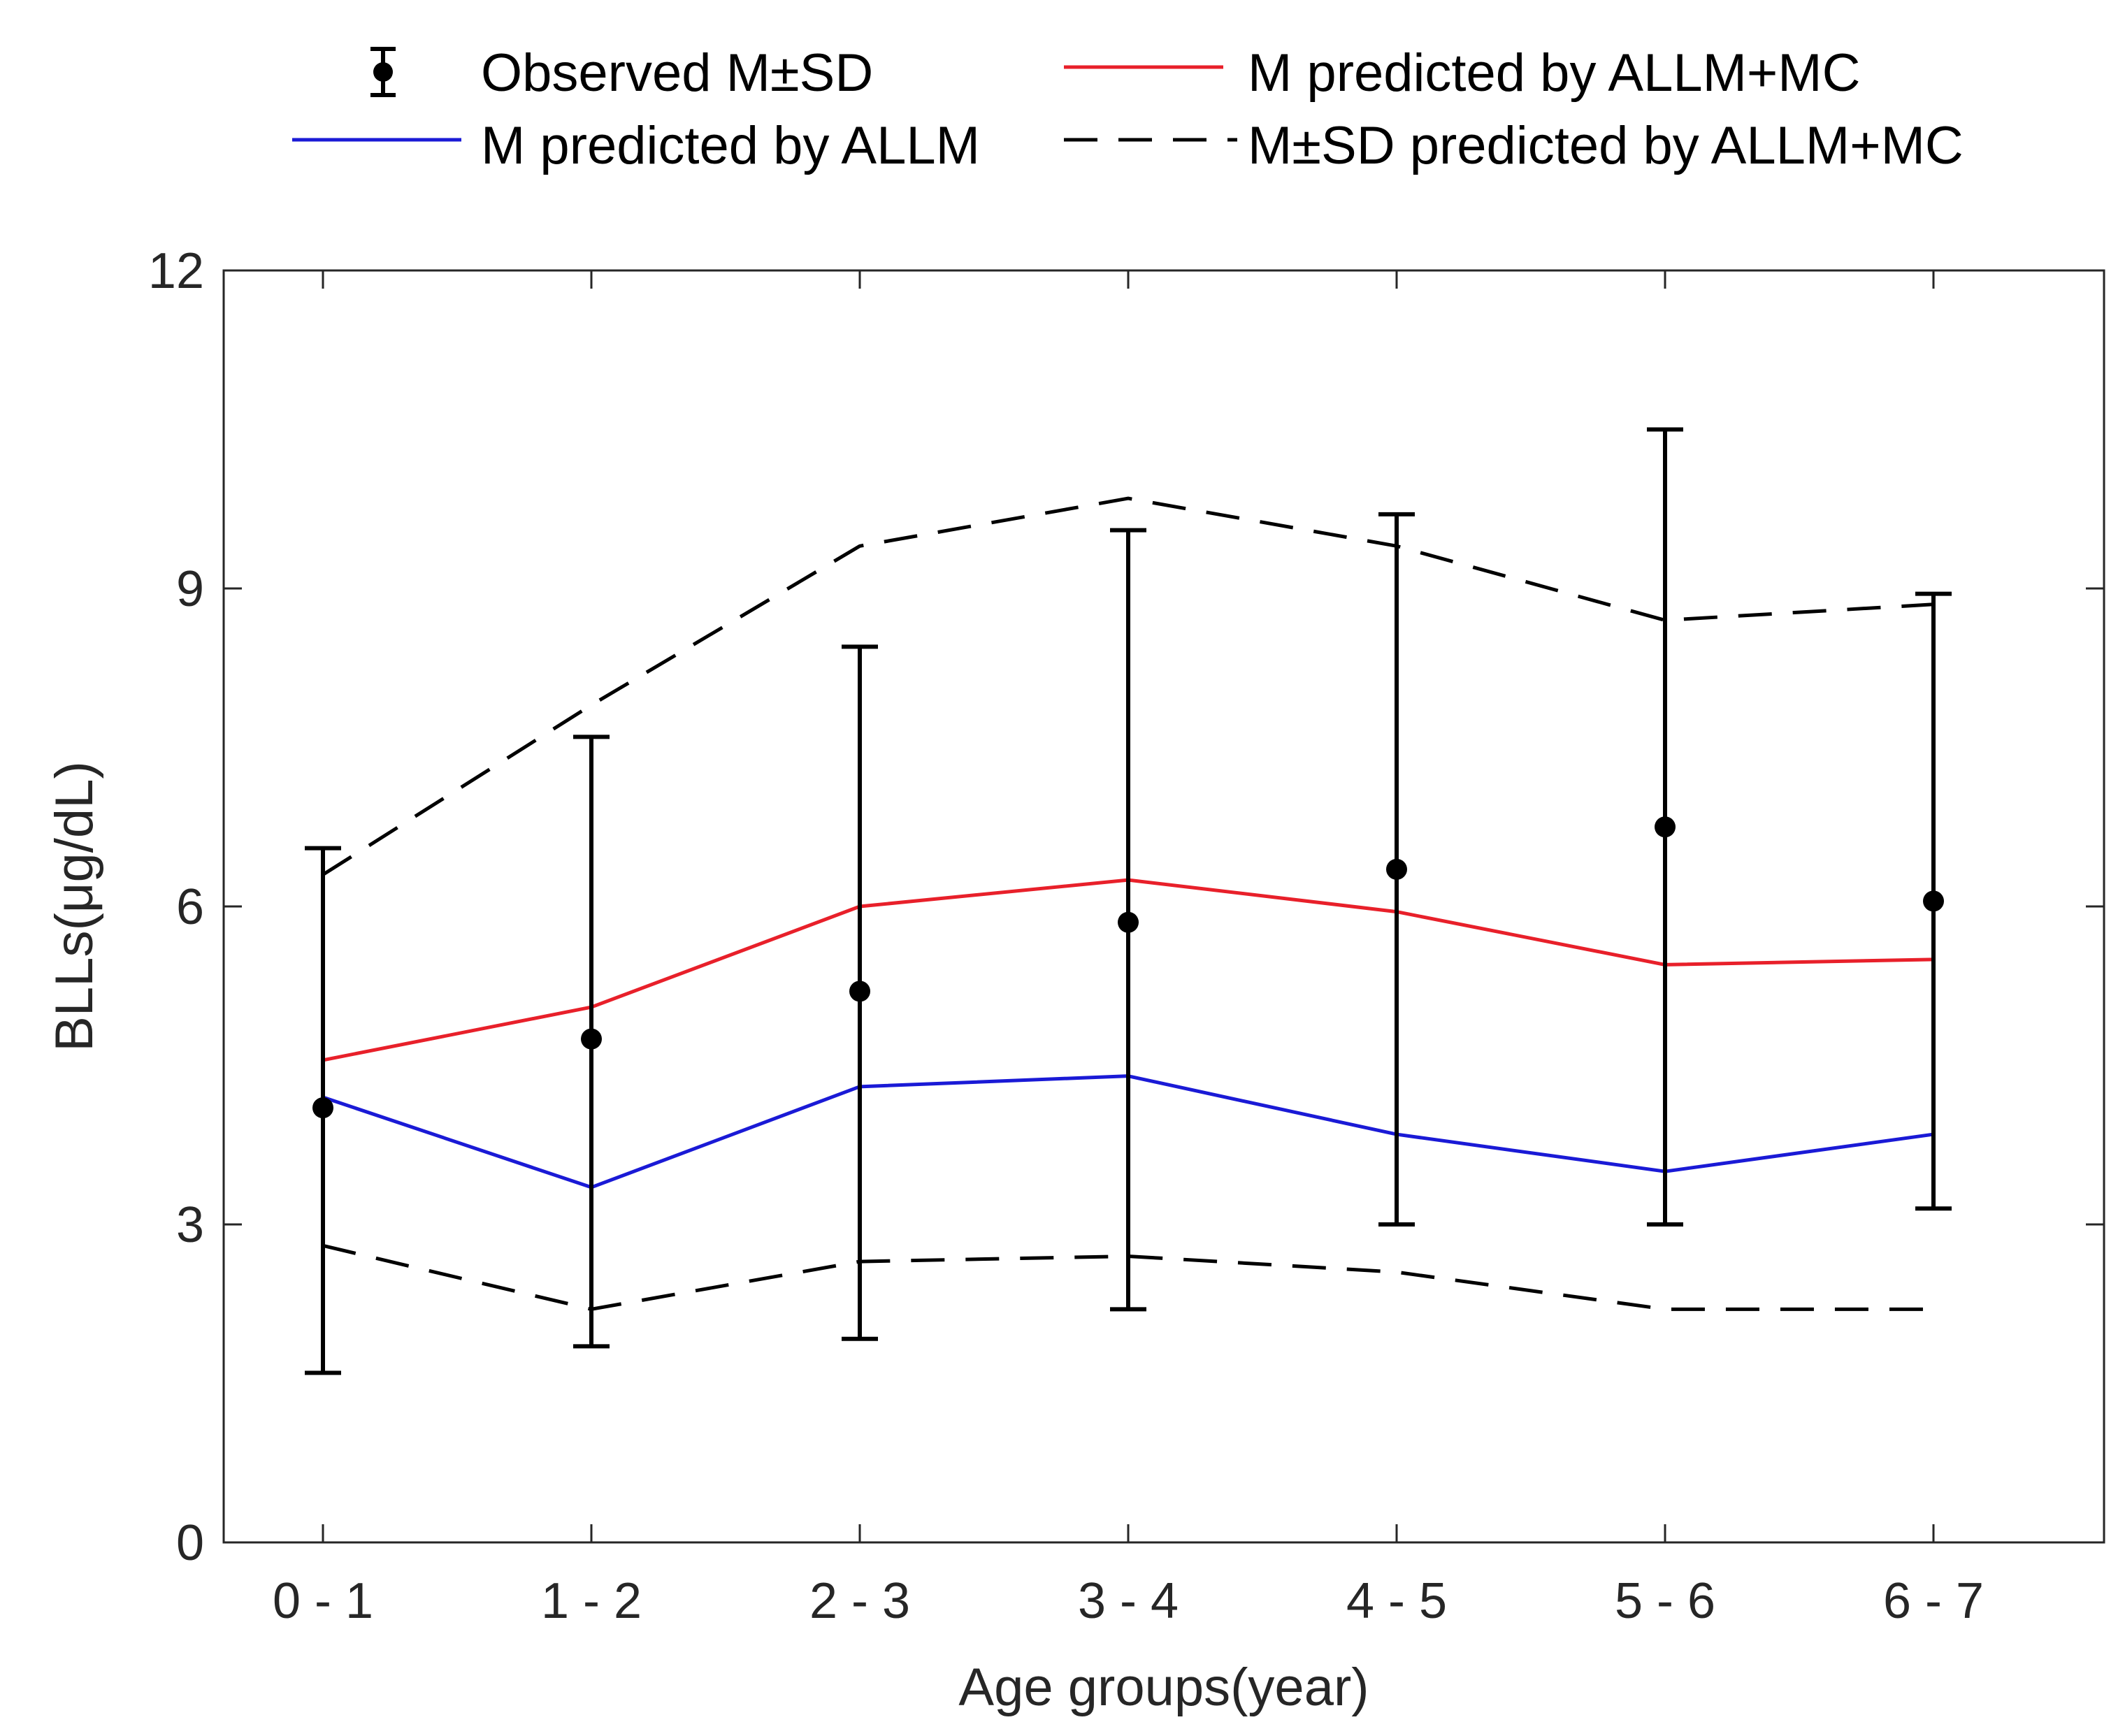  Describe the element at coordinates (1128, 1601) in the screenshot. I see `x-tick-label: 3 - 4` at that location.